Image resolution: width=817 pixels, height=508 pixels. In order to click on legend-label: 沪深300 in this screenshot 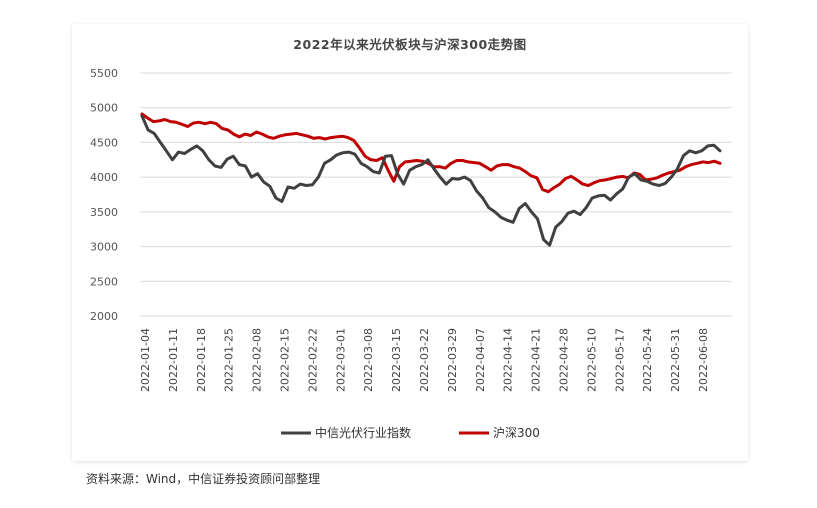, I will do `click(516, 433)`.